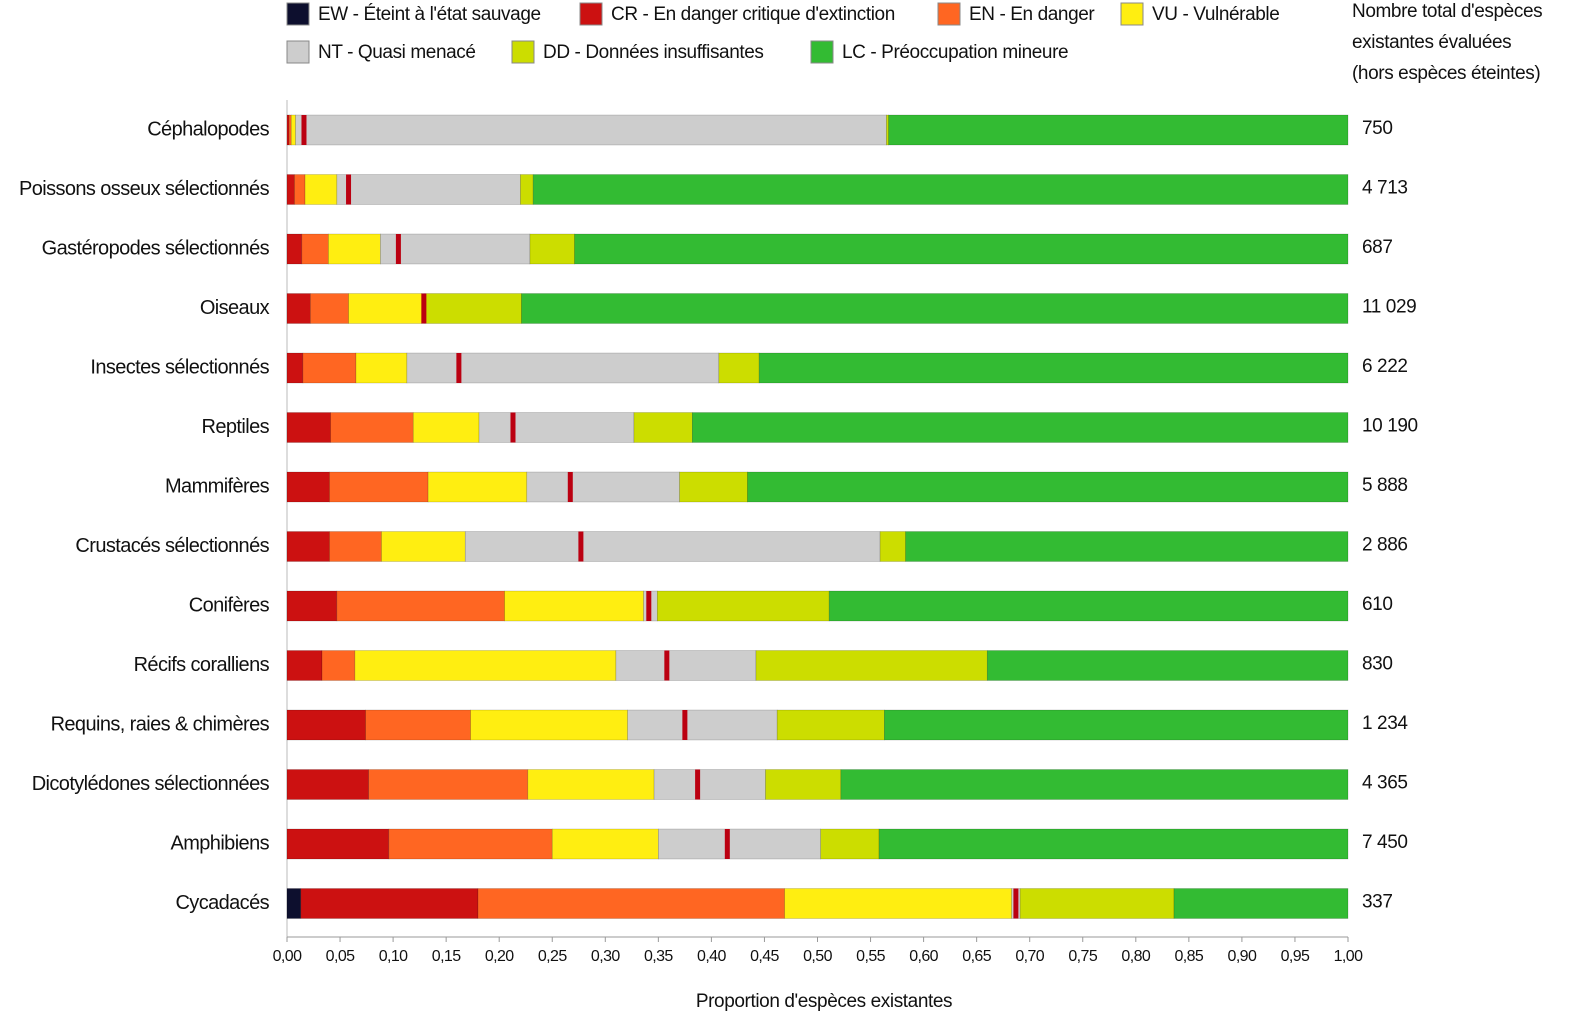 Image resolution: width=1574 pixels, height=1020 pixels. I want to click on total-count: 5 888, so click(1385, 485).